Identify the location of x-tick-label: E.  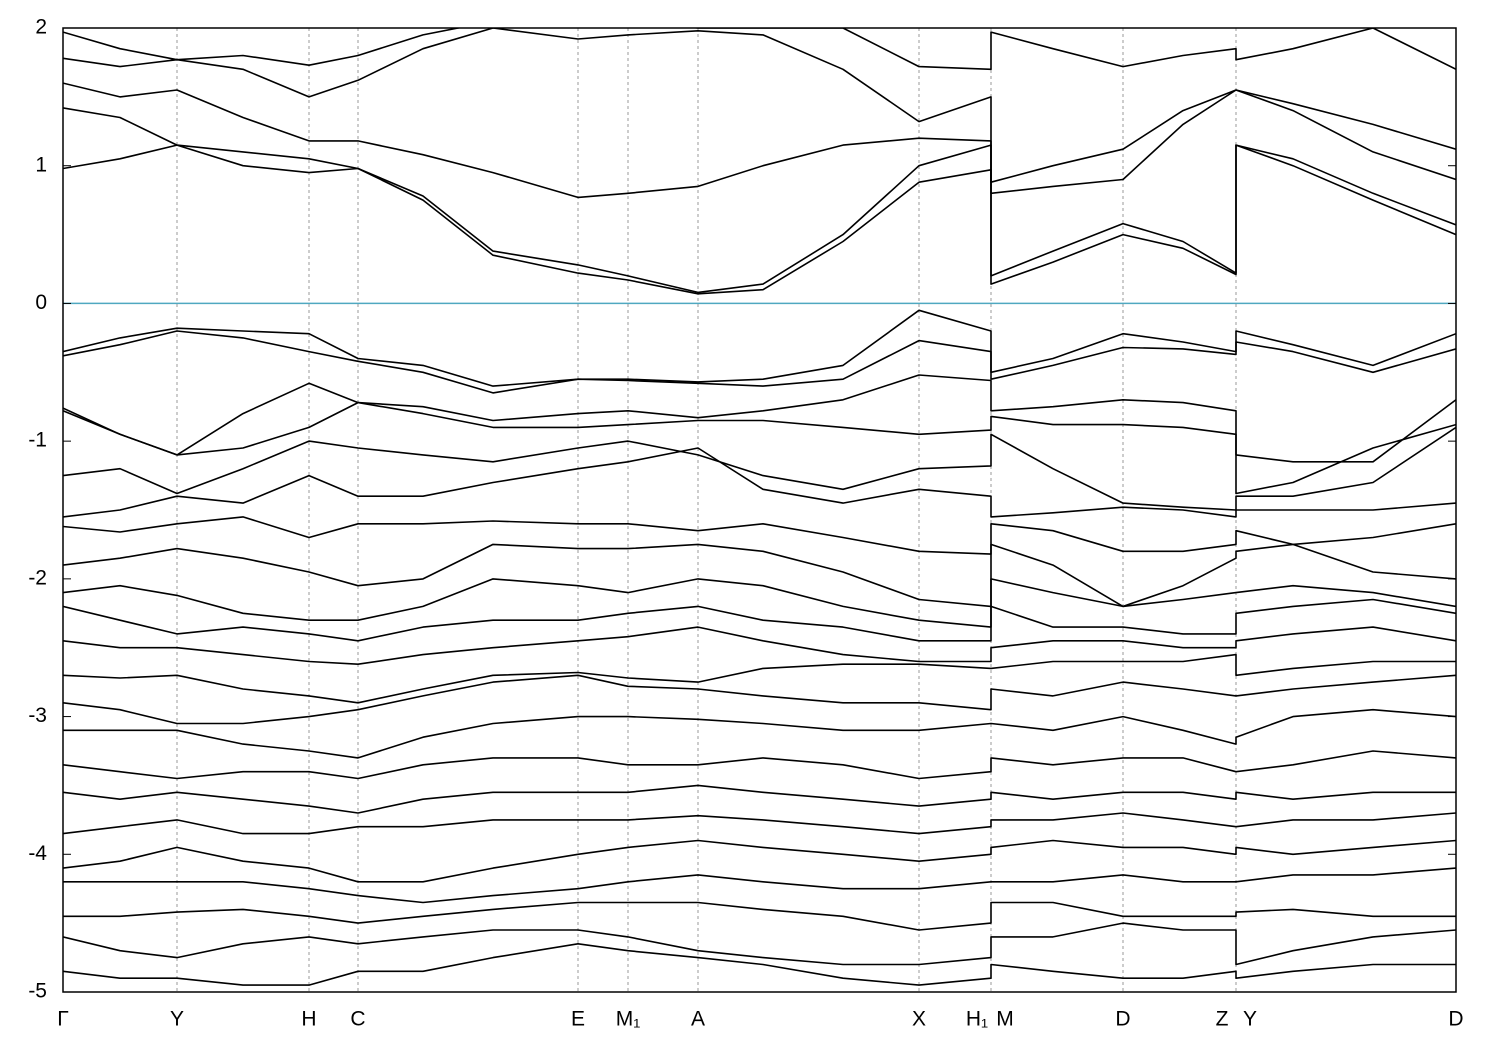
(578, 1019).